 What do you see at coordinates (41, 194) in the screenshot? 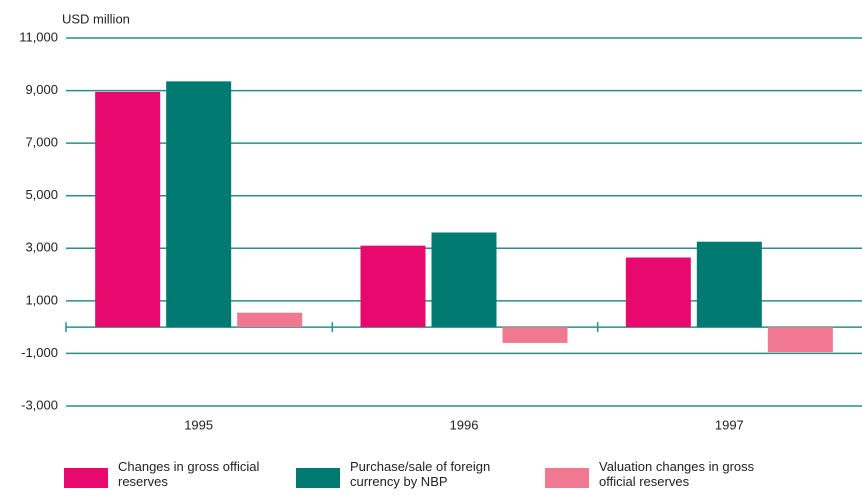
I see `y-tick-label: 5,000` at bounding box center [41, 194].